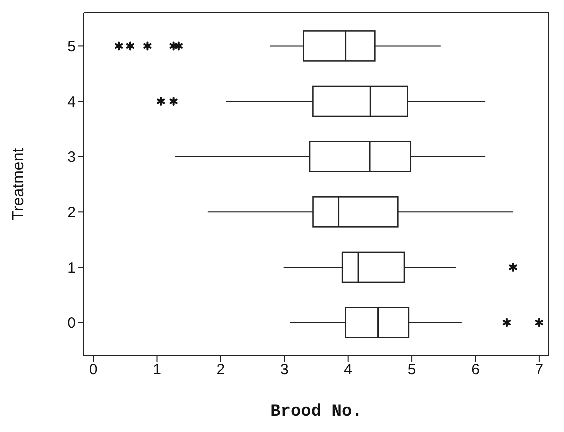 The height and width of the screenshot is (432, 564). Describe the element at coordinates (284, 370) in the screenshot. I see `x-tick-label: 3` at that location.